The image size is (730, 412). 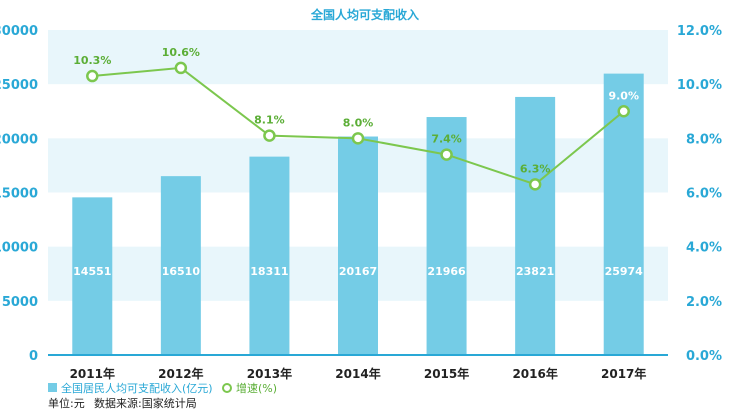 I want to click on growth-point-label: 7.4%, so click(x=446, y=139).